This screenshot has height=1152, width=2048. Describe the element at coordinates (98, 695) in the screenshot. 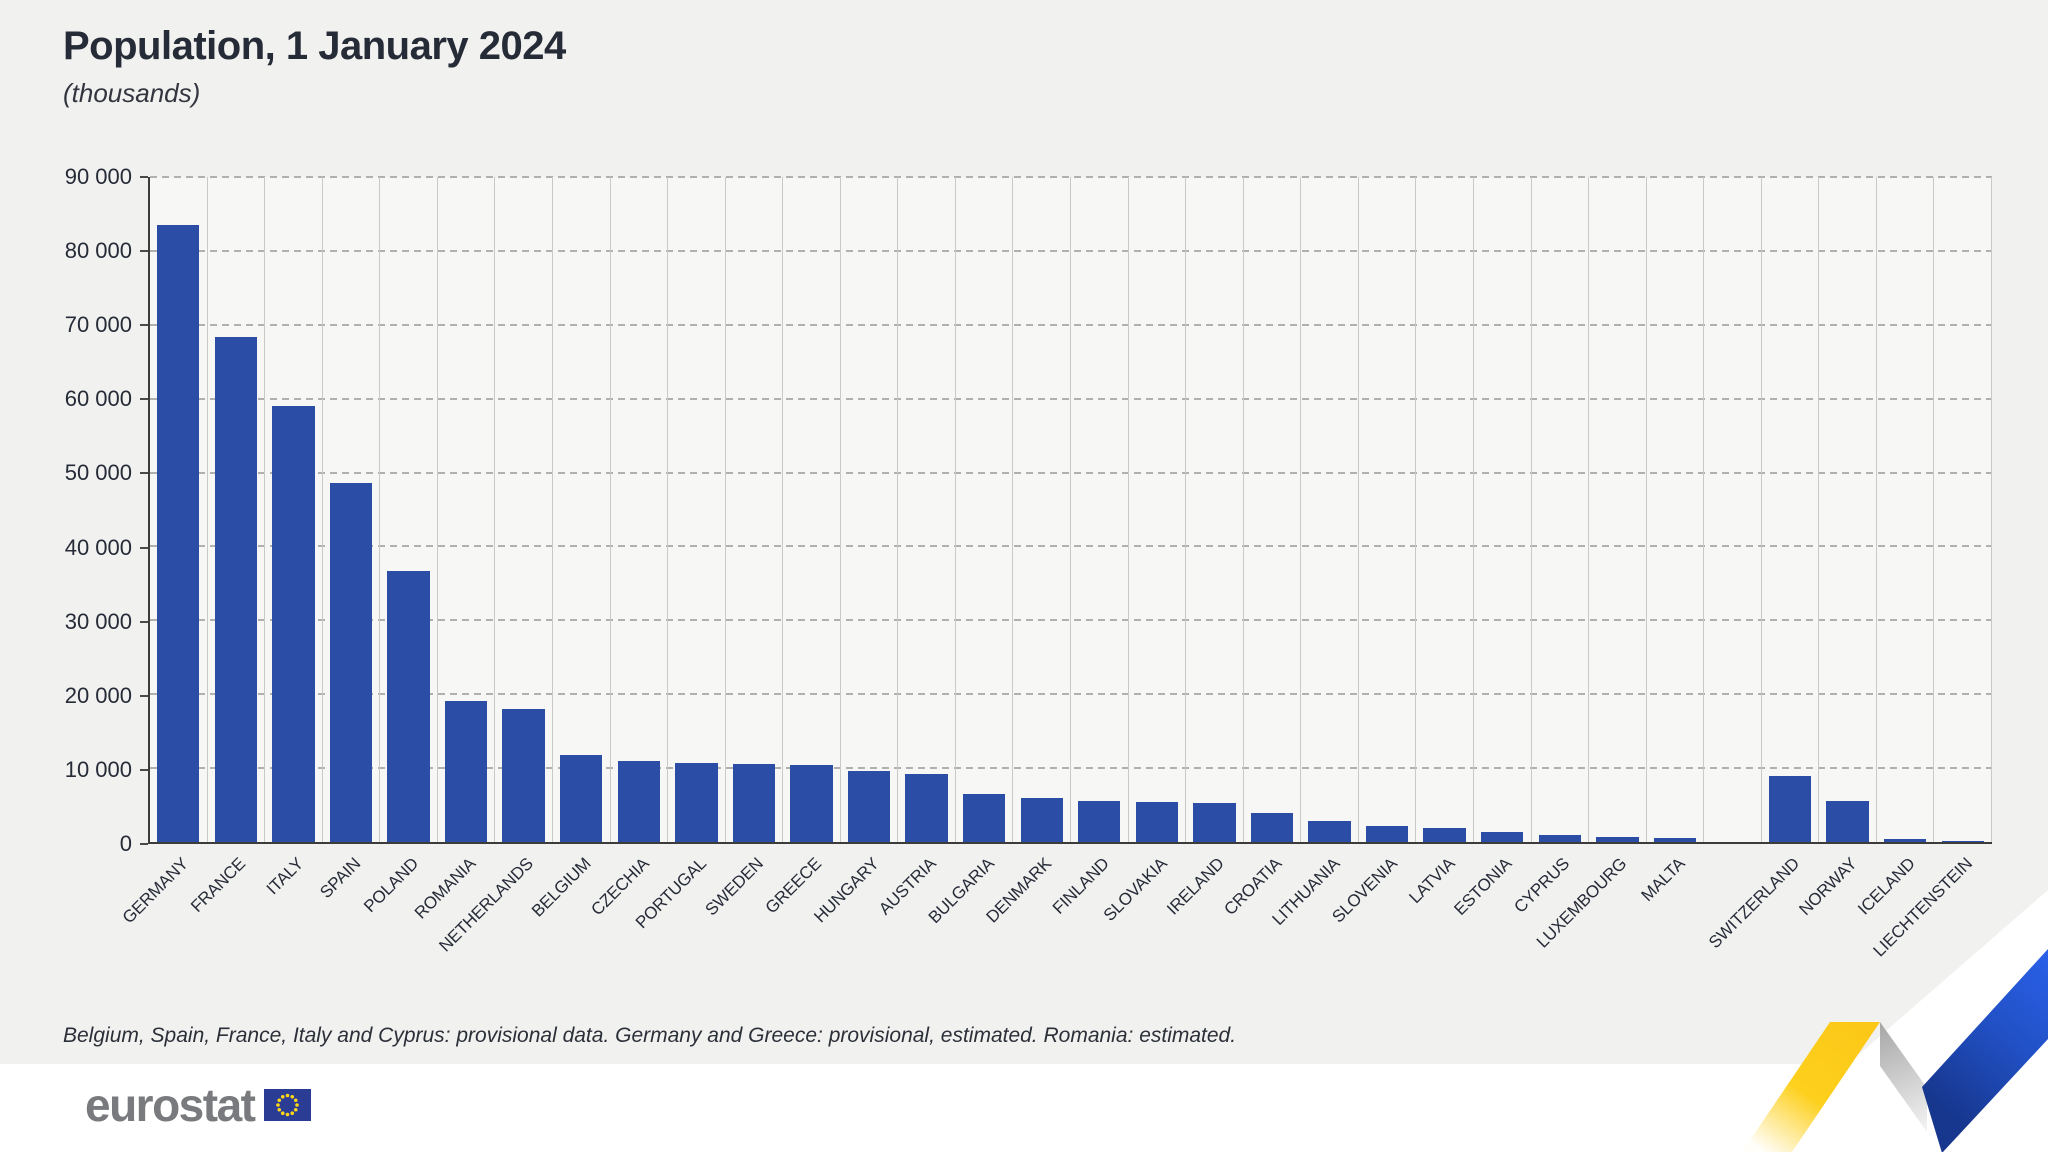

I see `y-axis-label: 20 000` at that location.